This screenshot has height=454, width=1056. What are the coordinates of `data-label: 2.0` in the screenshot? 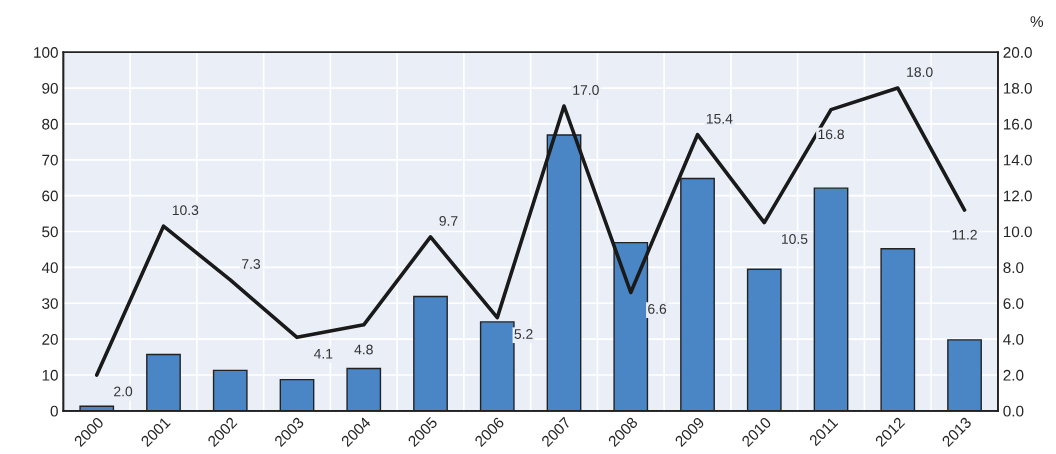 It's located at (123, 391).